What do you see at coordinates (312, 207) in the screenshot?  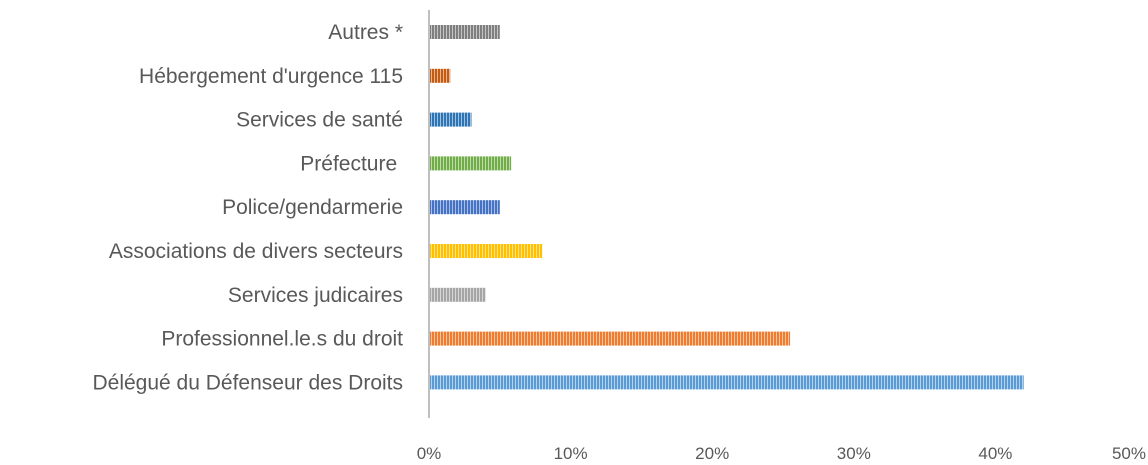 I see `category-label: Police/gendarmerie` at bounding box center [312, 207].